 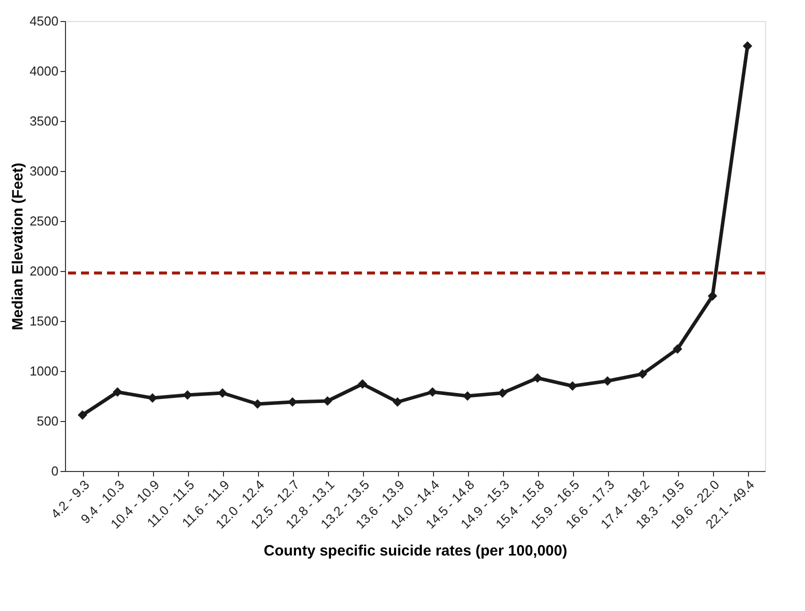 I want to click on y-tick-label: 2000, so click(x=44, y=271).